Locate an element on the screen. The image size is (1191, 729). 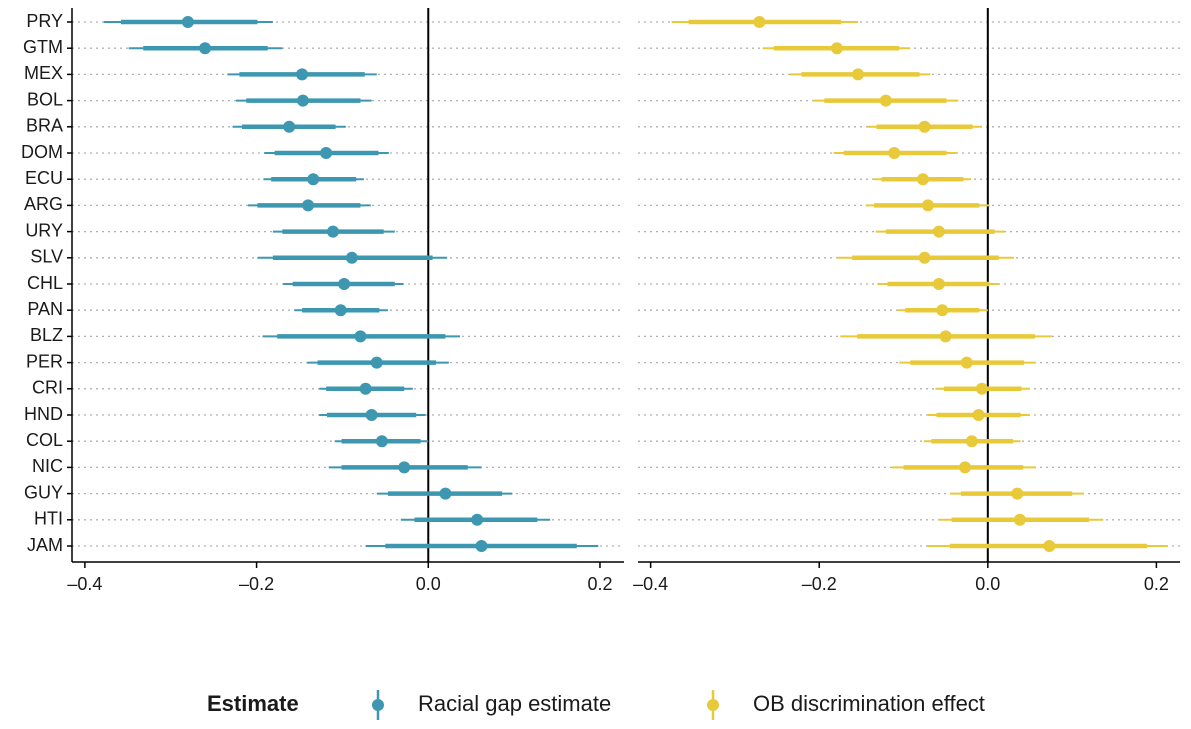
y-tick-label: GUY is located at coordinates (43, 492).